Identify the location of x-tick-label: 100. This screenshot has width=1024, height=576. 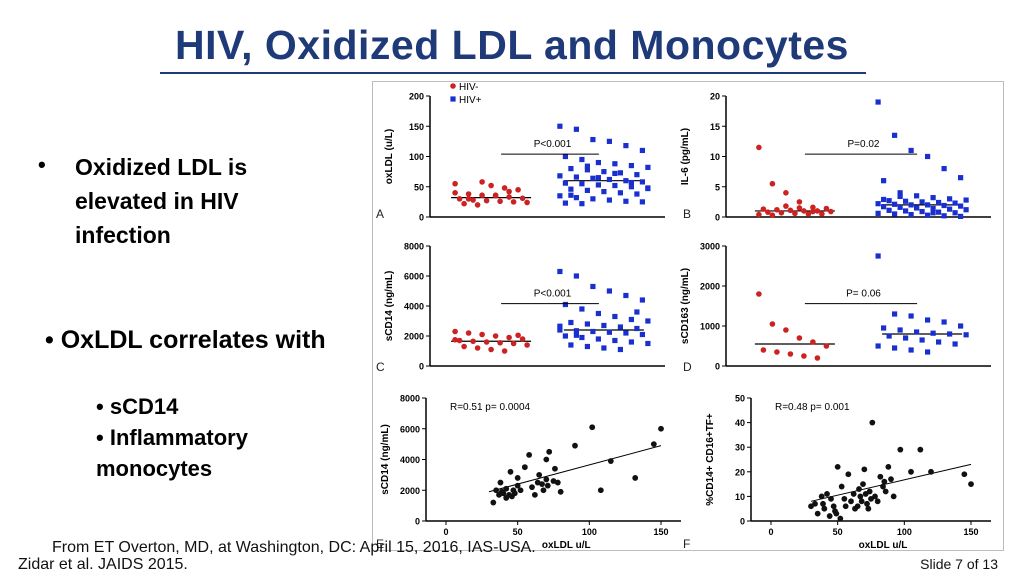
(904, 532).